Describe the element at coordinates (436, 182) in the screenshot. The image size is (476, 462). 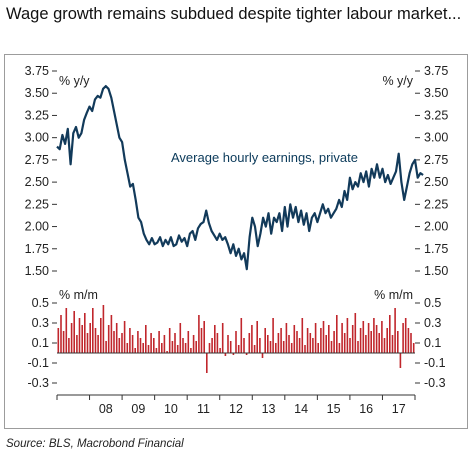
I see `y-tick-label-right: 2.50` at that location.